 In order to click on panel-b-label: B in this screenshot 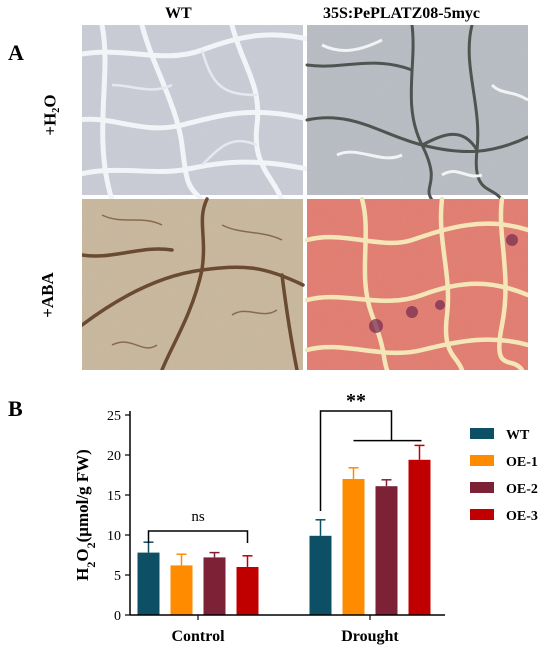, I will do `click(15, 408)`.